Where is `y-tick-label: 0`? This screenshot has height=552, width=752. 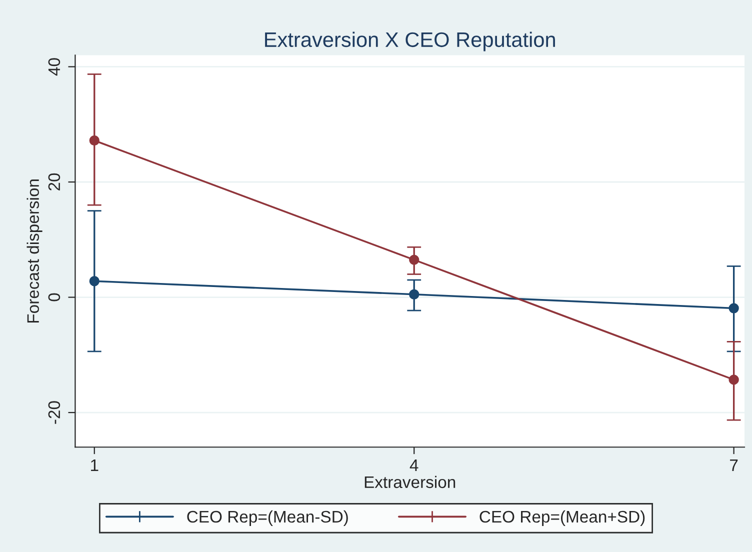
y-tick-label: 0 is located at coordinates (54, 297).